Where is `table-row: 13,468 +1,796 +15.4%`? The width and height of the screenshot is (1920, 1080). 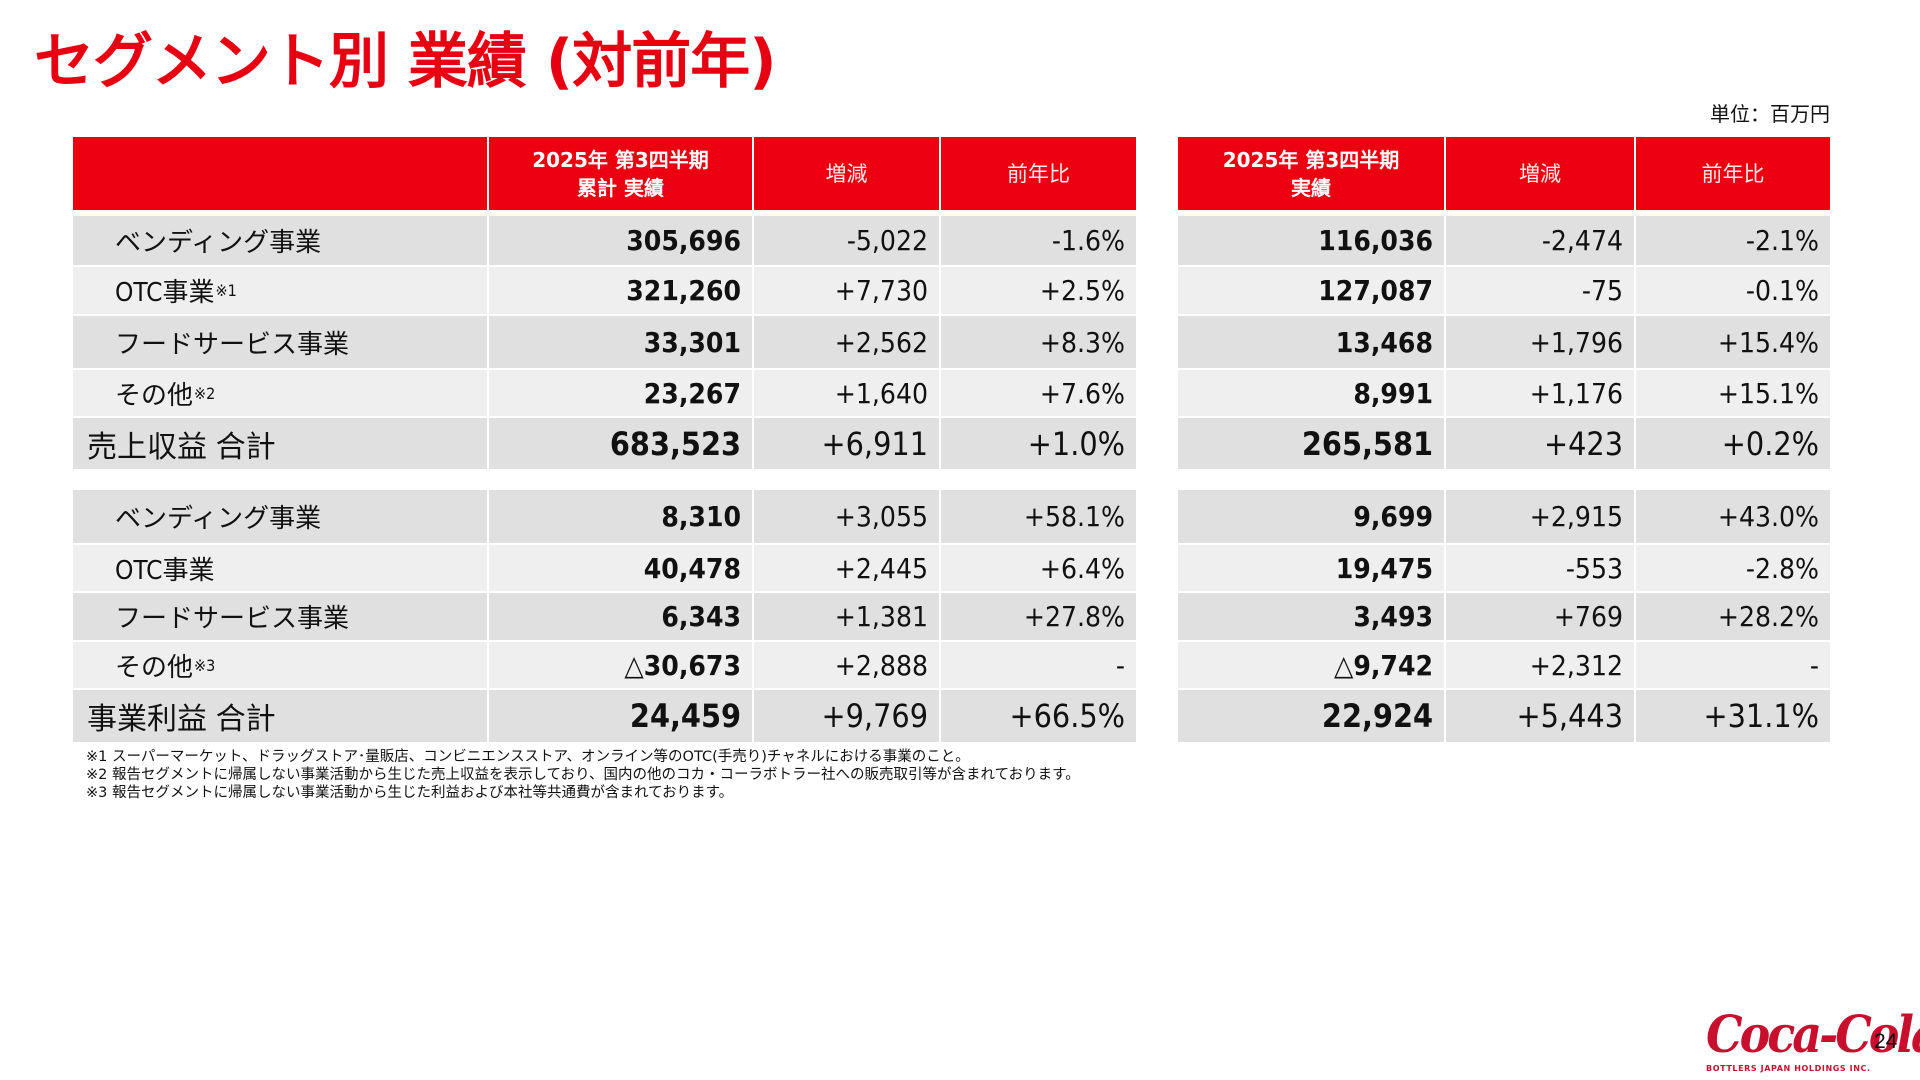 table-row: 13,468 +1,796 +15.4% is located at coordinates (1504, 342).